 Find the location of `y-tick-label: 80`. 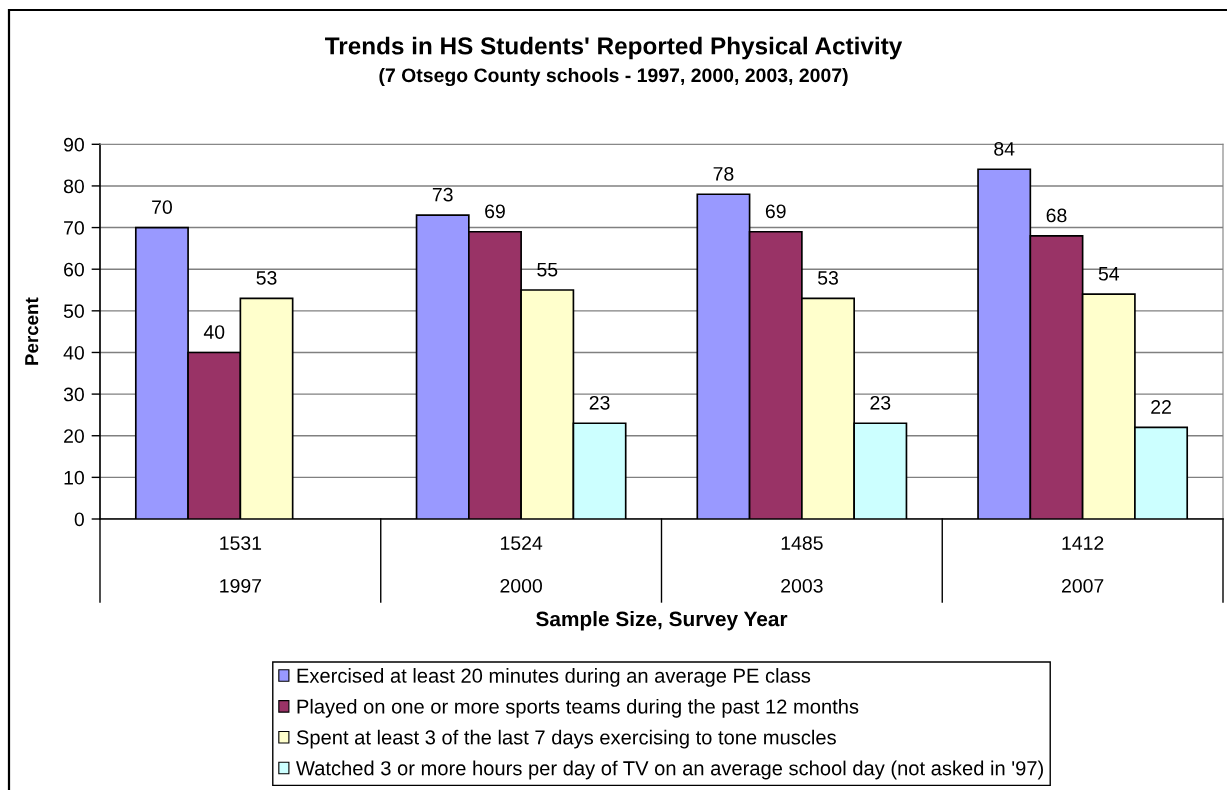

y-tick-label: 80 is located at coordinates (73, 186).